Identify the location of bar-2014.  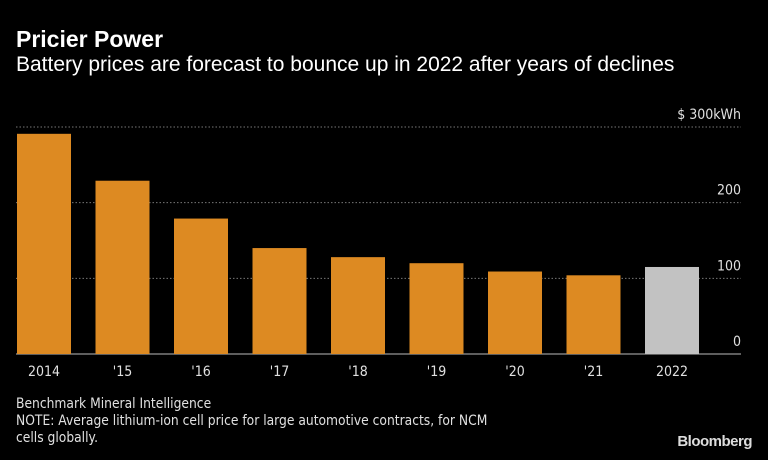
(44, 243).